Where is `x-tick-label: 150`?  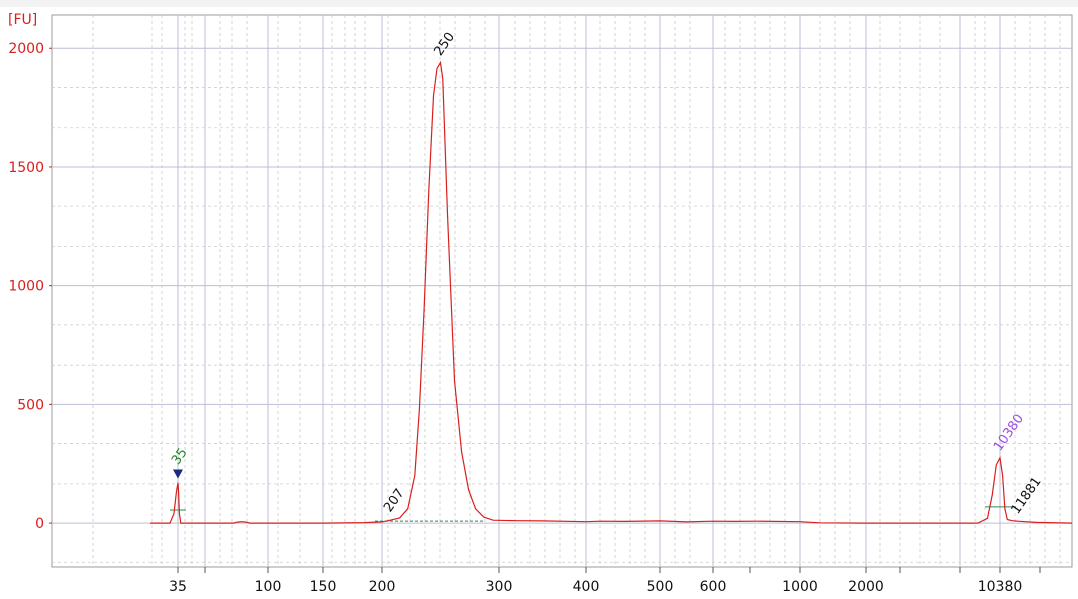 x-tick-label: 150 is located at coordinates (323, 587).